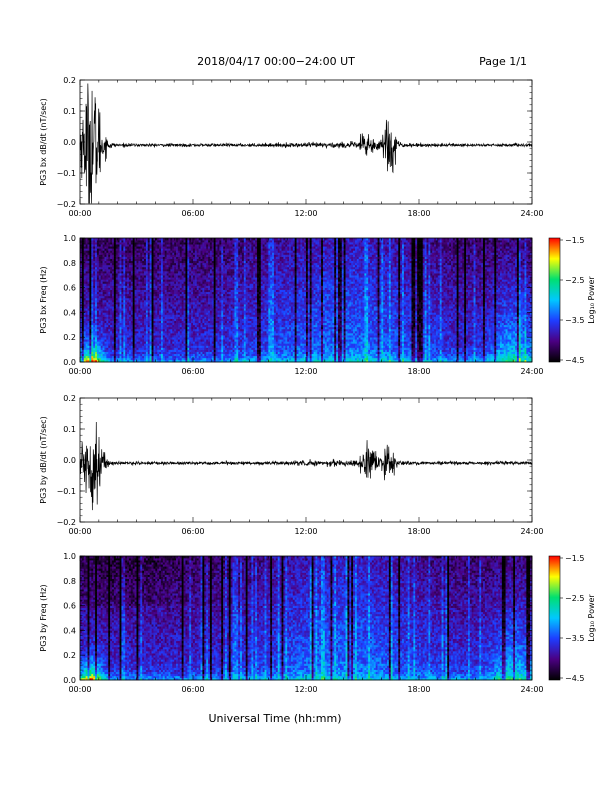  Describe the element at coordinates (192, 213) in the screenshot. I see `x-tick-label: 06:00` at that location.